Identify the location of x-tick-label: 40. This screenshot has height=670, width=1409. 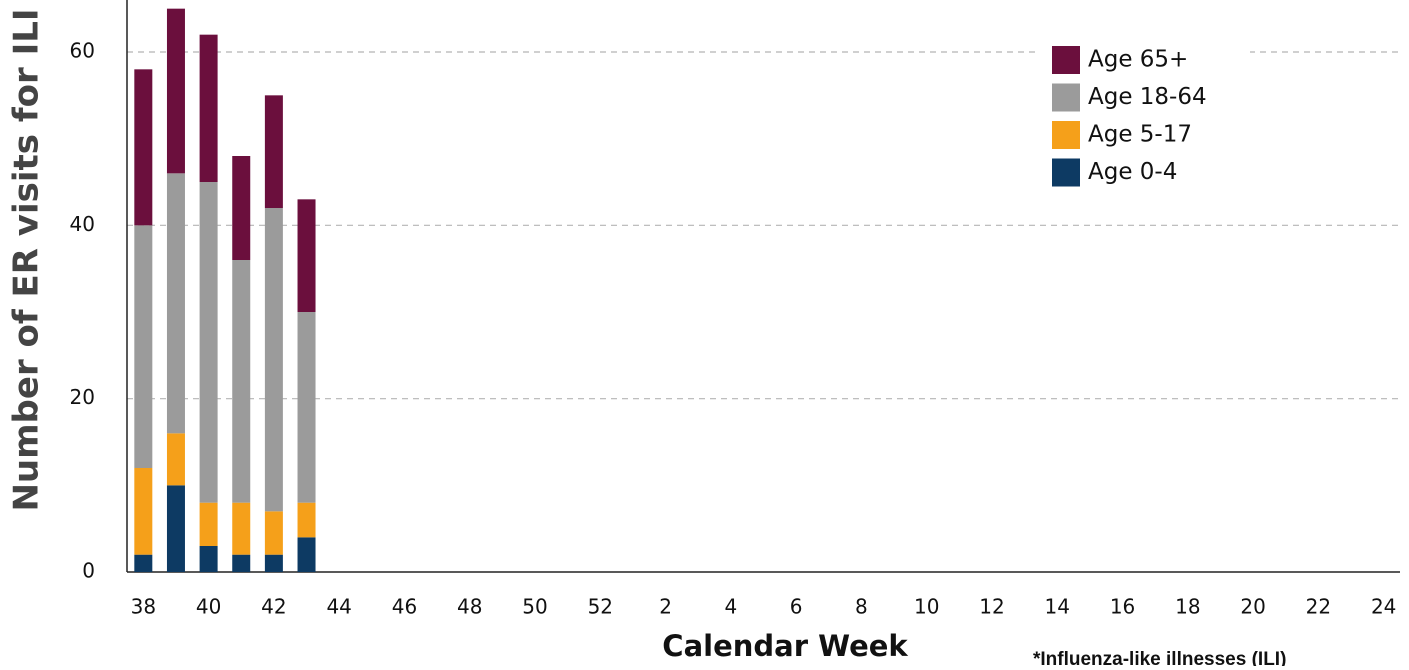
(208, 607).